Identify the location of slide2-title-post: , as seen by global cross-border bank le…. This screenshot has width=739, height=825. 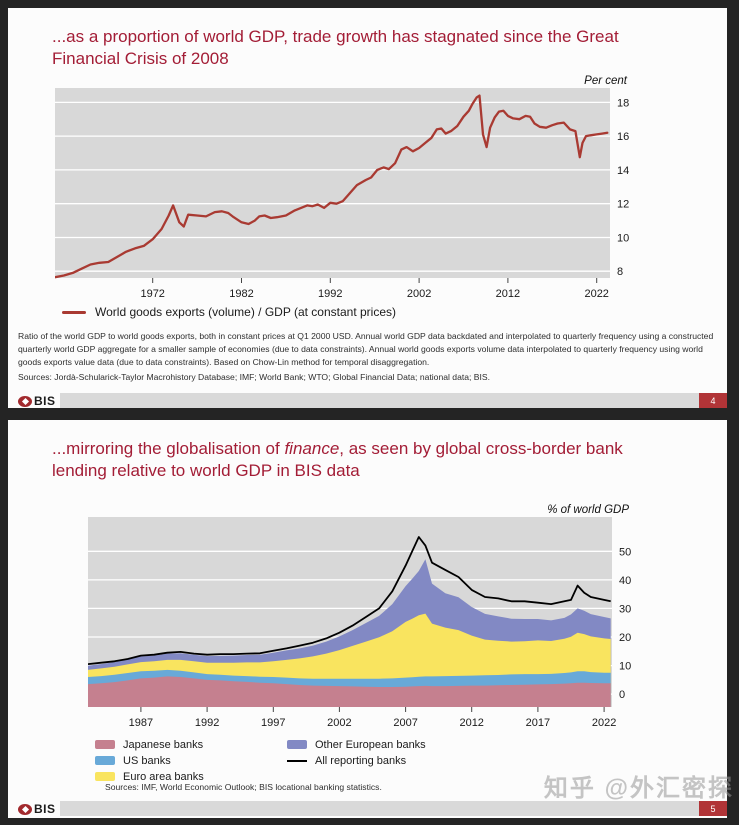
(337, 460).